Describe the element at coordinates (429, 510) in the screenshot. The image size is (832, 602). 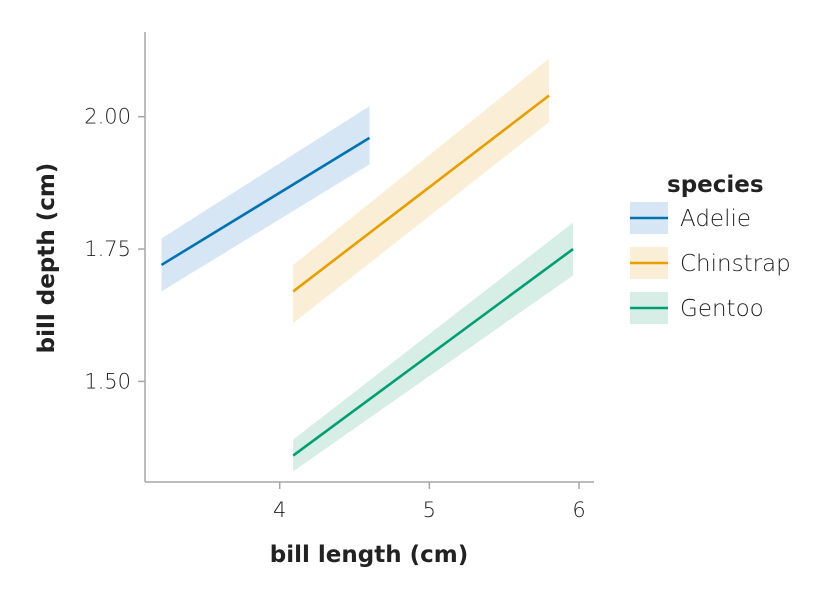
I see `x-tick-label: 5` at that location.